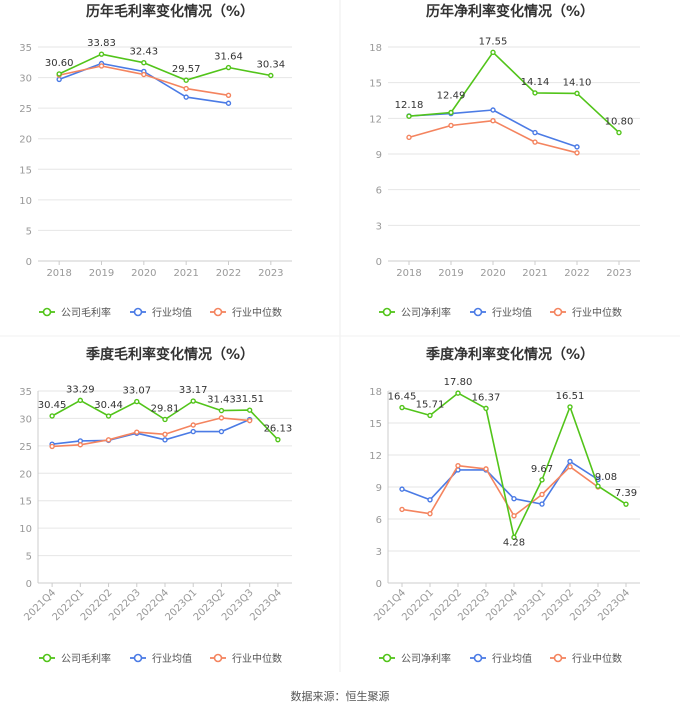 The image size is (680, 712). I want to click on data-label: 17.55, so click(493, 41).